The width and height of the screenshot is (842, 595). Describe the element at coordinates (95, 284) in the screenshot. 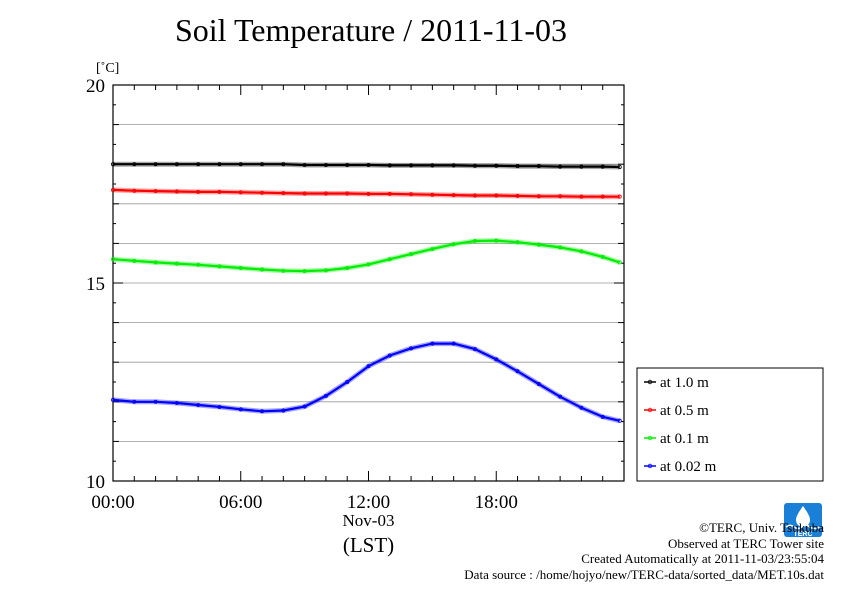

I see `y-tick-label: 15` at that location.